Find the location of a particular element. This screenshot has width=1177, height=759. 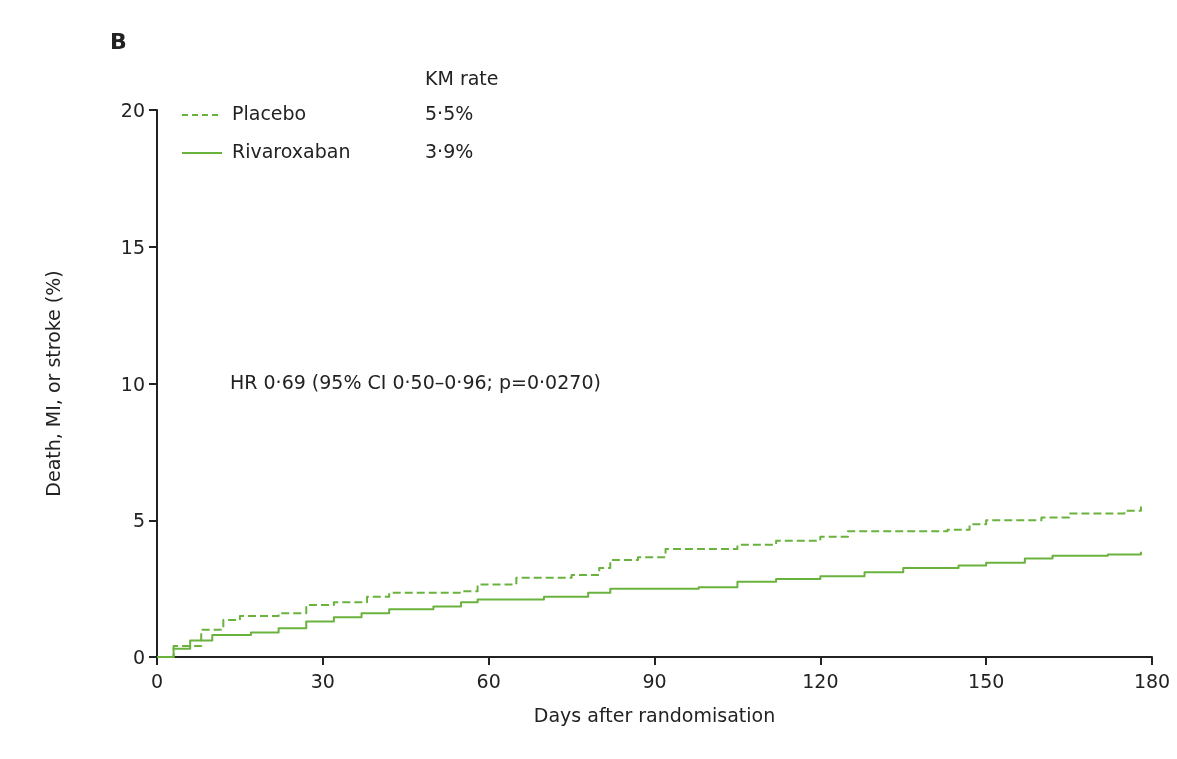

y-tick-label: 5 is located at coordinates (138, 520).